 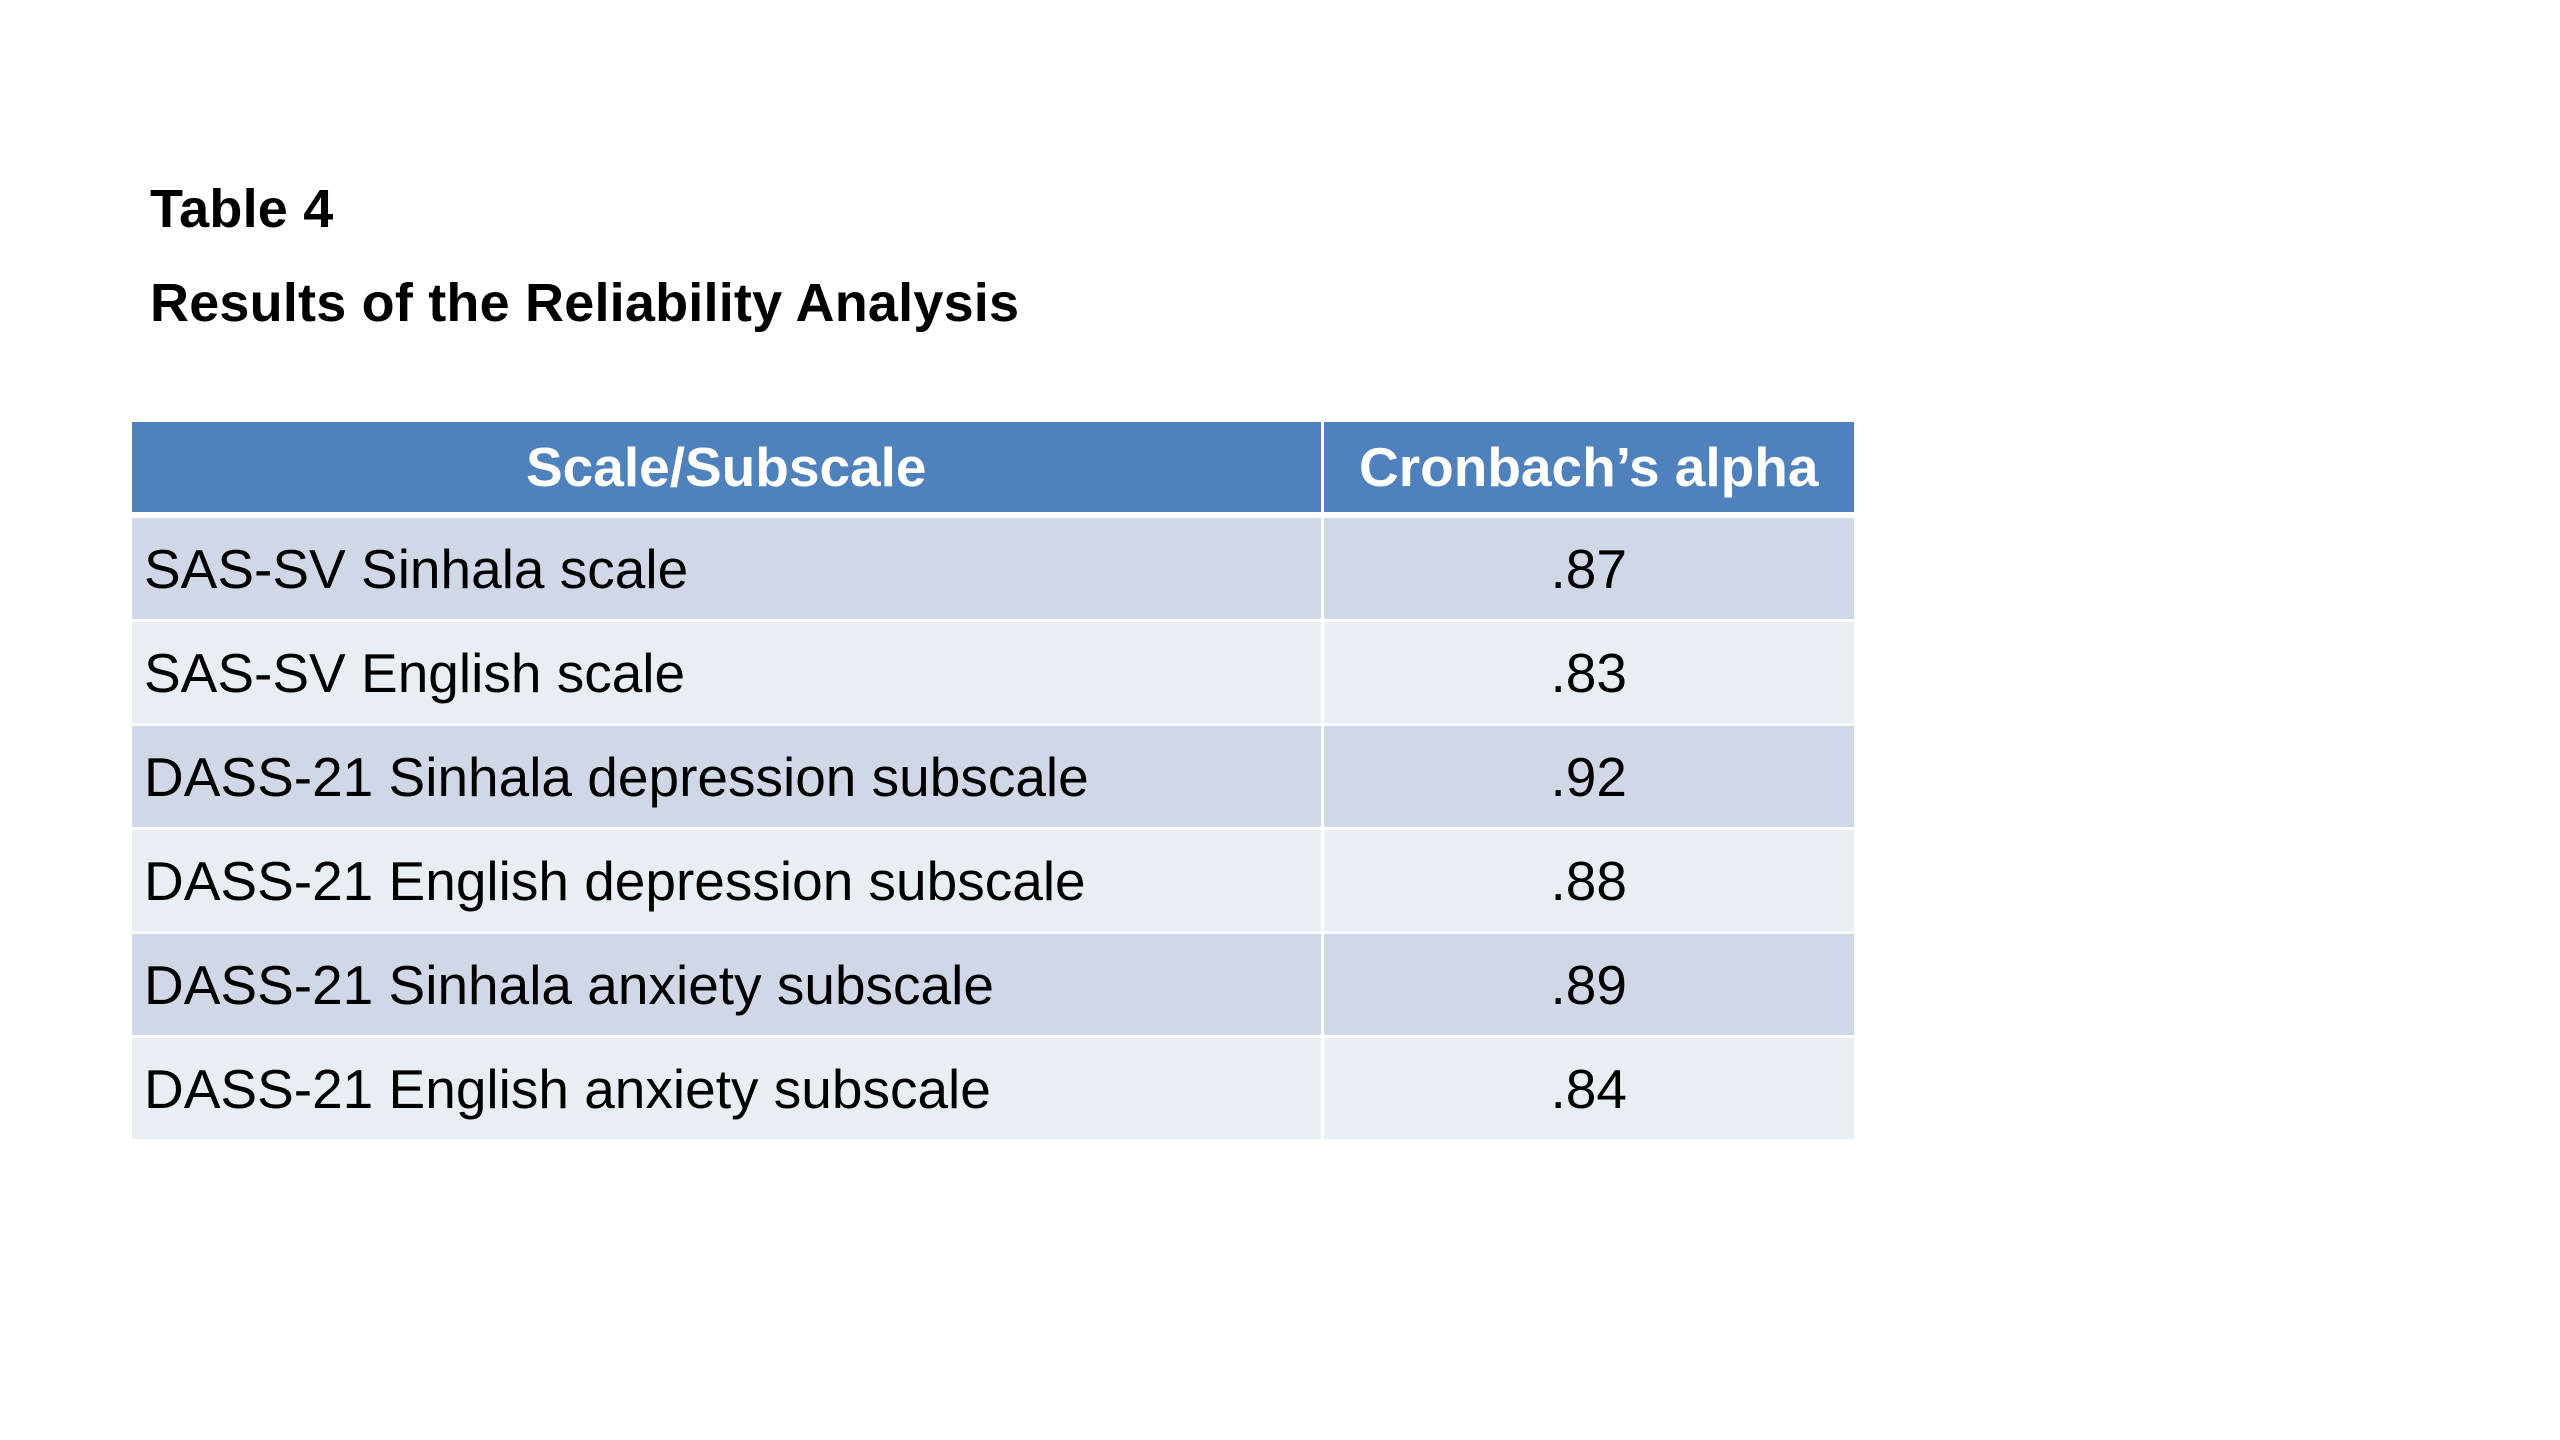 What do you see at coordinates (727, 568) in the screenshot?
I see `scale-cell: SAS-SV Sinhala scale` at bounding box center [727, 568].